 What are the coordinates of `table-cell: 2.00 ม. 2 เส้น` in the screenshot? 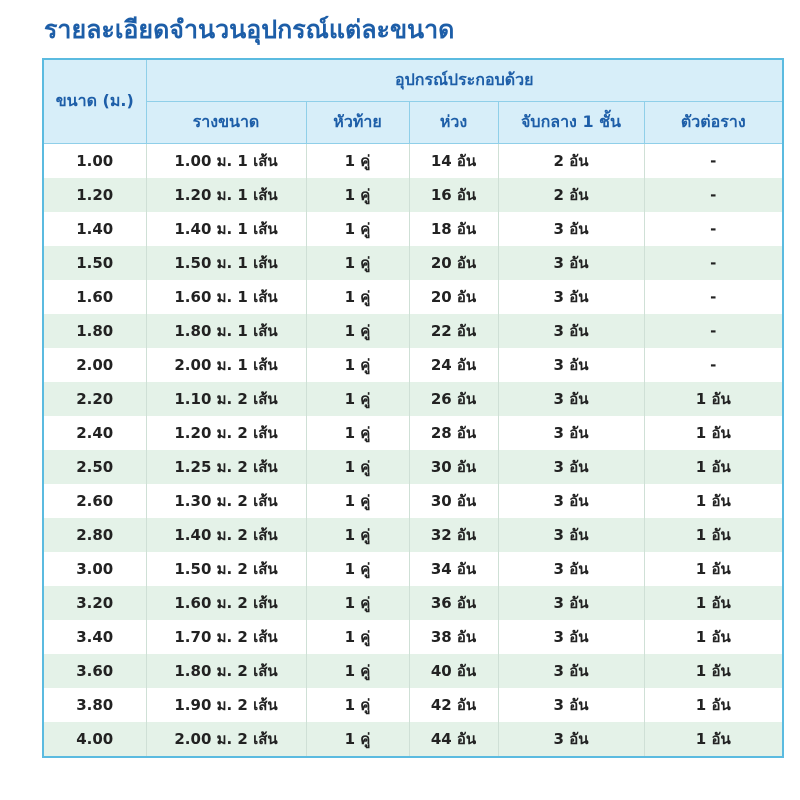 It's located at (225, 739).